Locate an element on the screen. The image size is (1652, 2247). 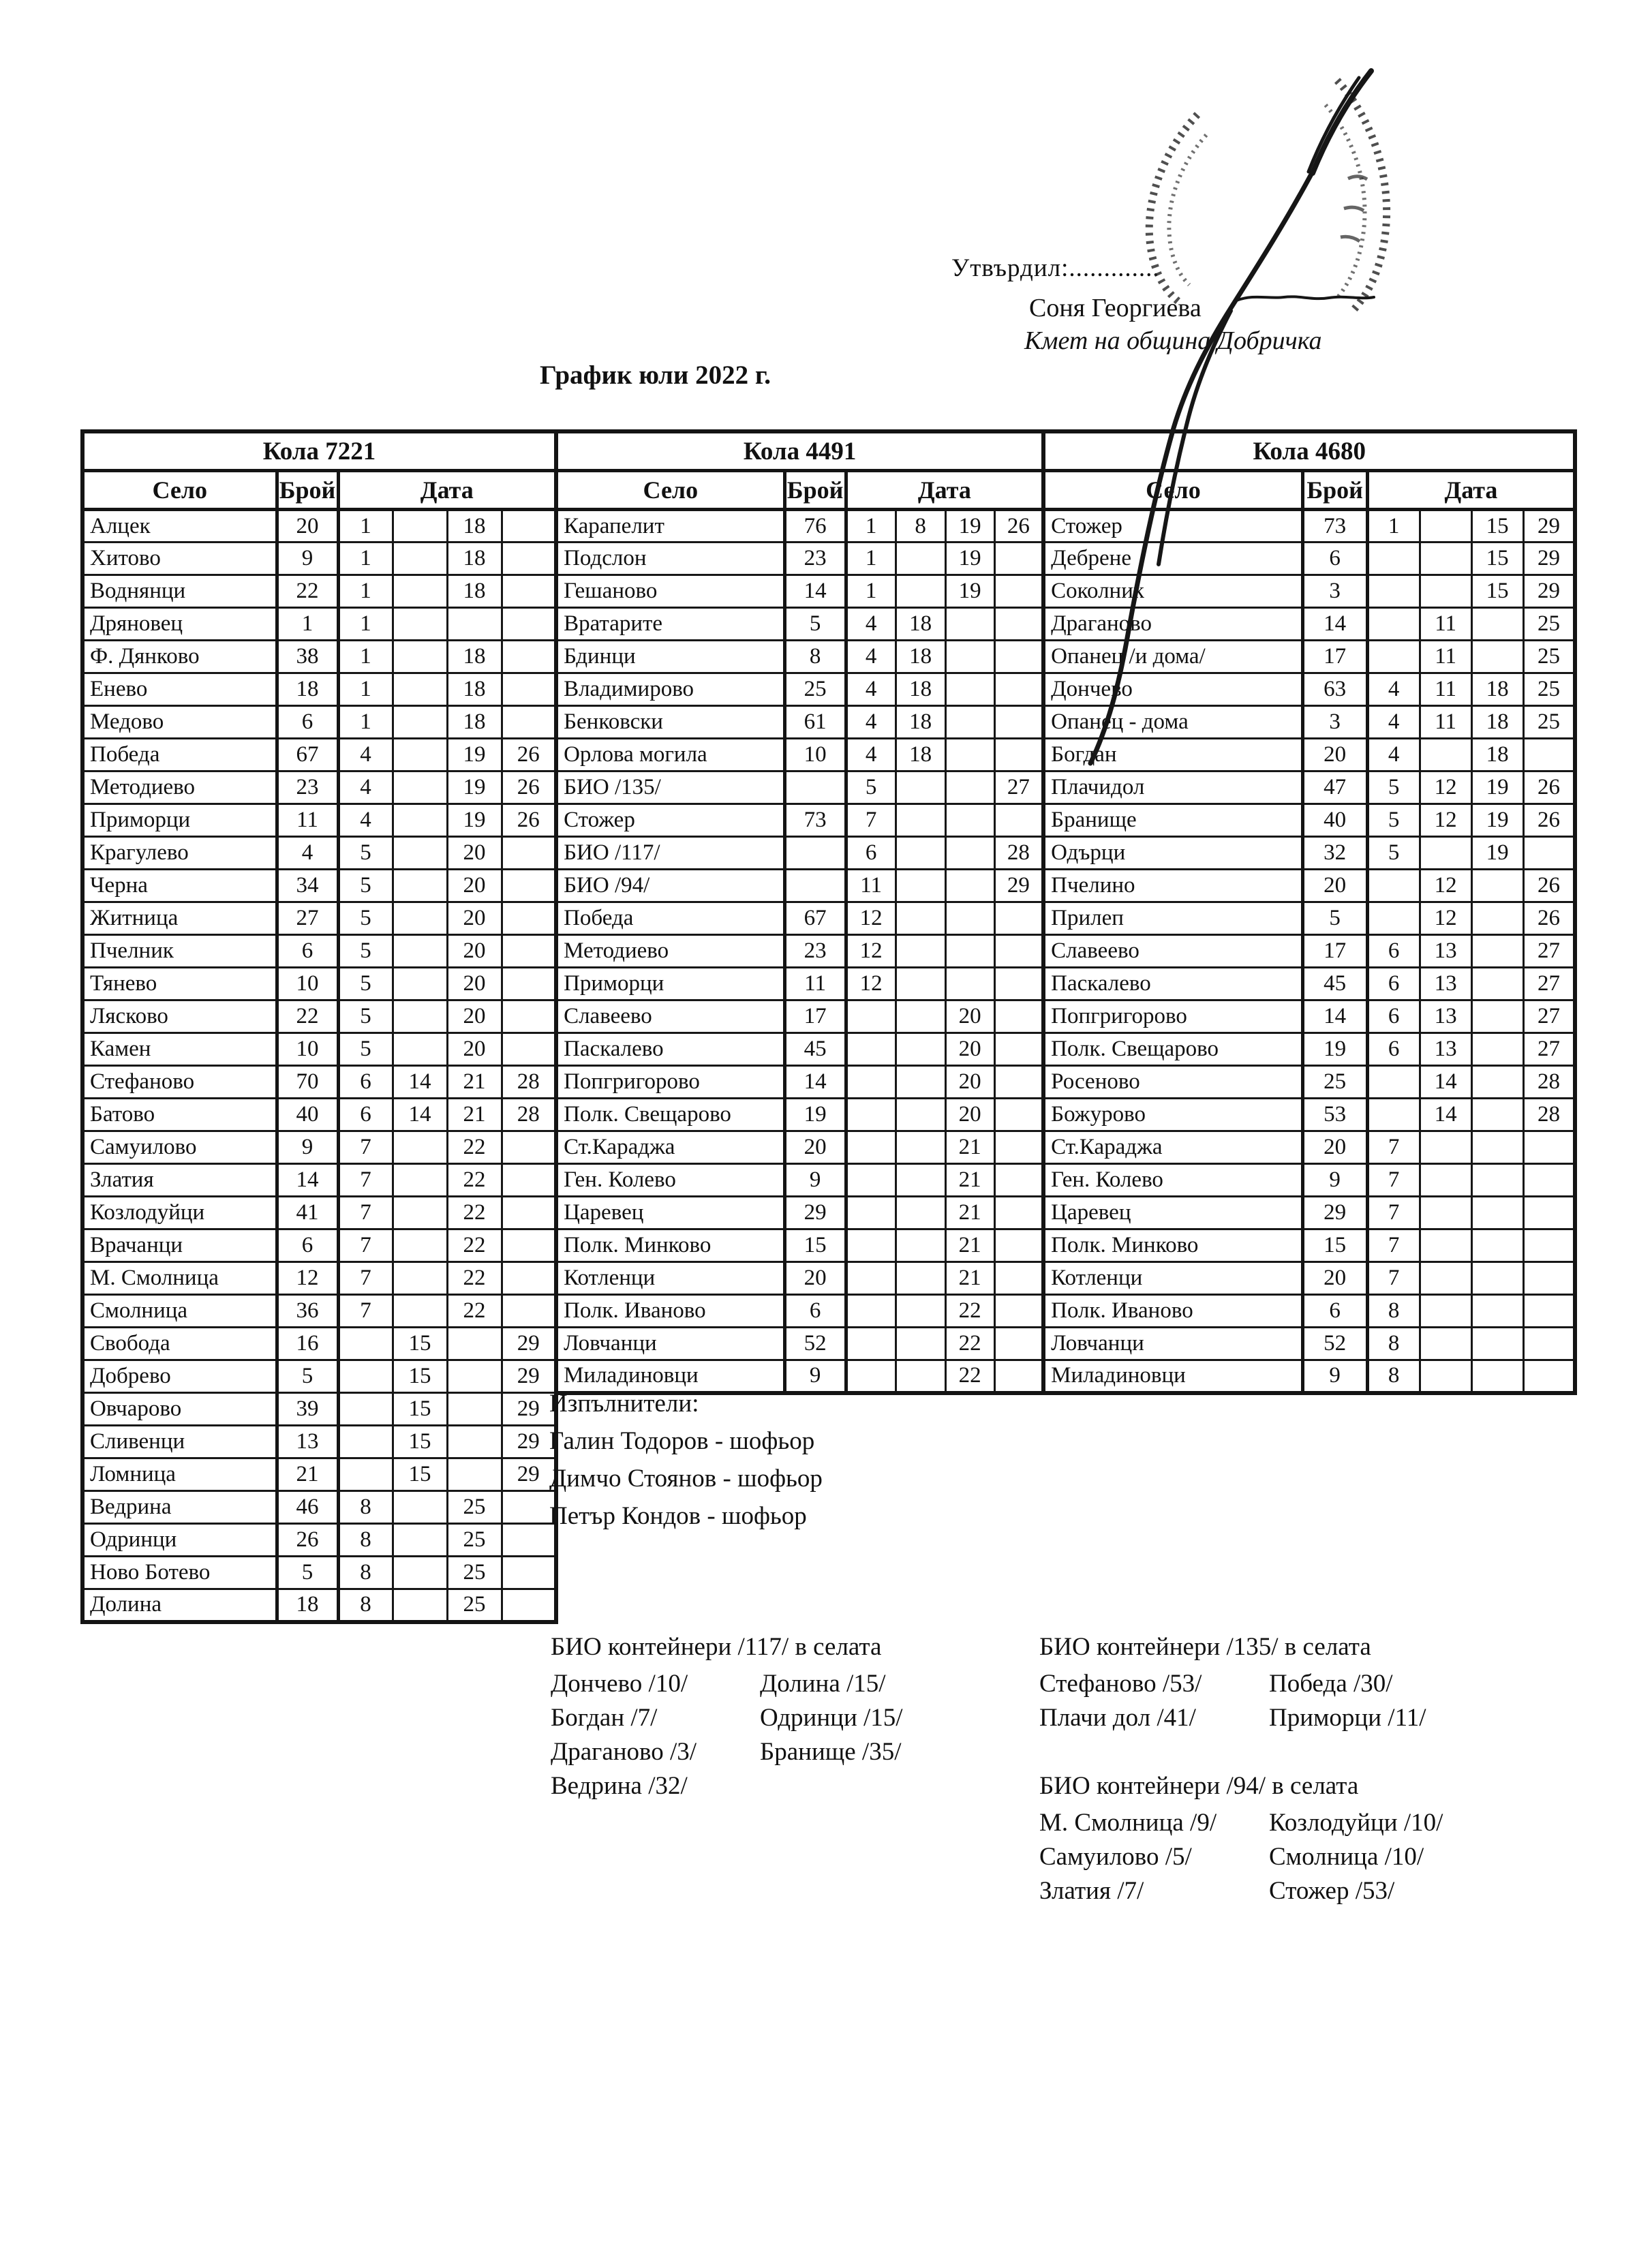
table-row: Самуилово 9 7 22 is located at coordinates (319, 1147).